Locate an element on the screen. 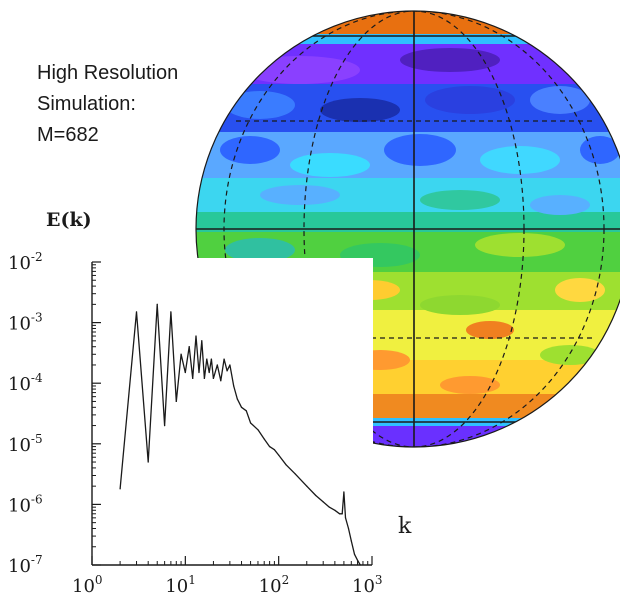  x-tick-label: 10⁰ is located at coordinates (87, 584).